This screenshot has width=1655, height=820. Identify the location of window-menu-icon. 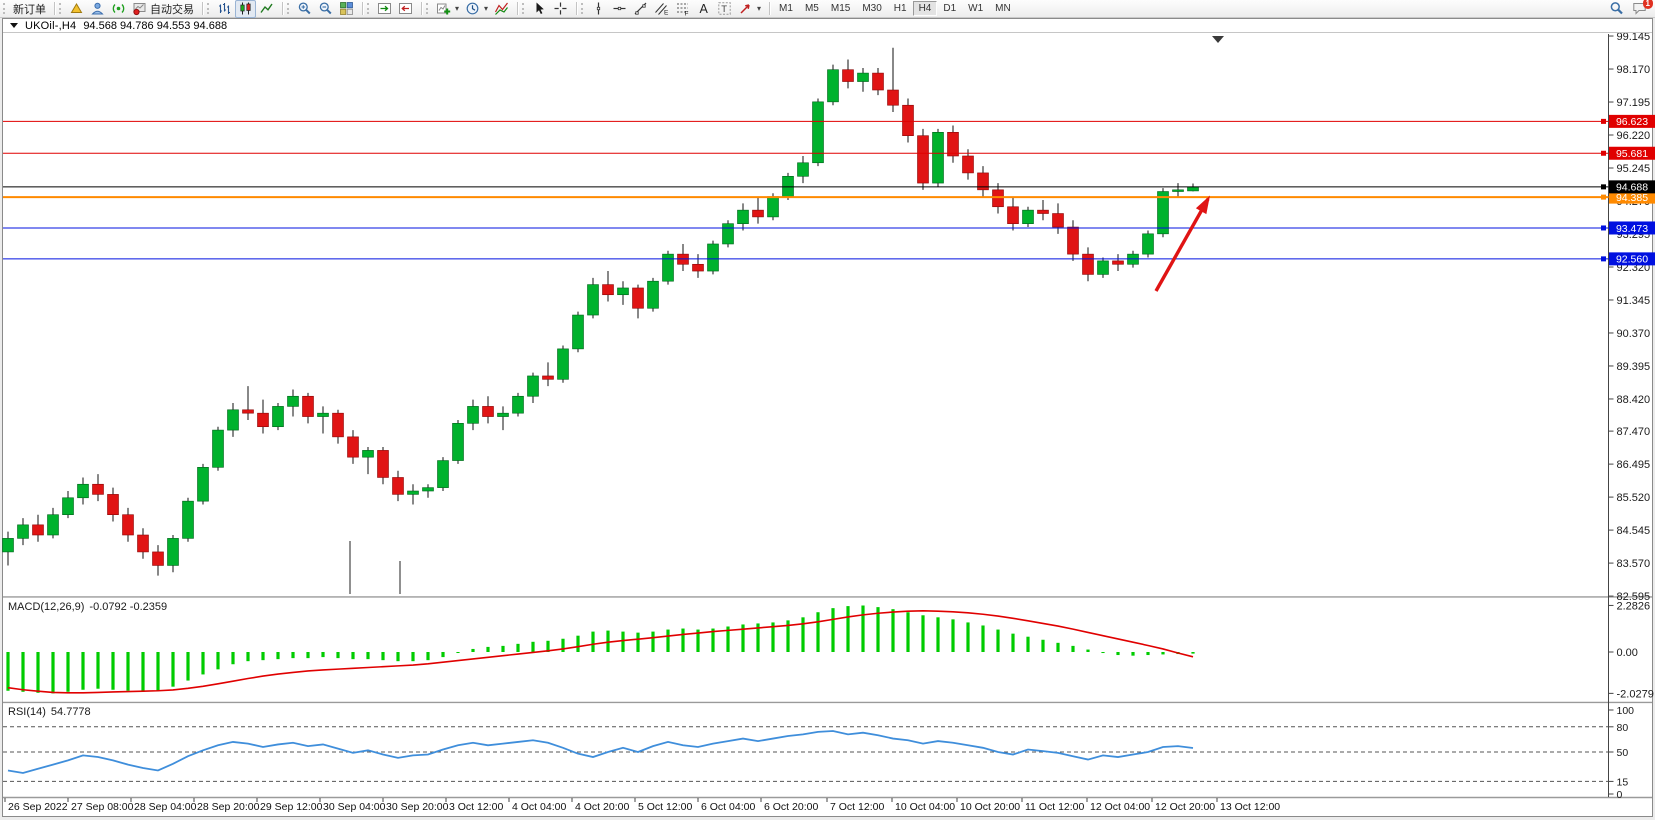
(14, 25).